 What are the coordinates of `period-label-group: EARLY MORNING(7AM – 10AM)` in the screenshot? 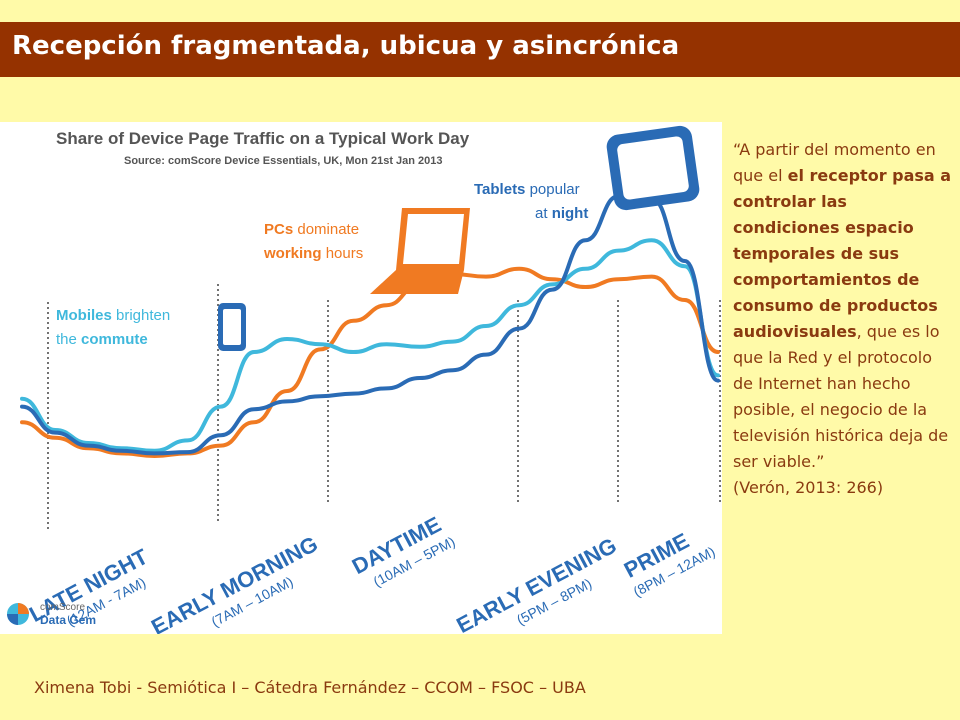 It's located at (234, 582).